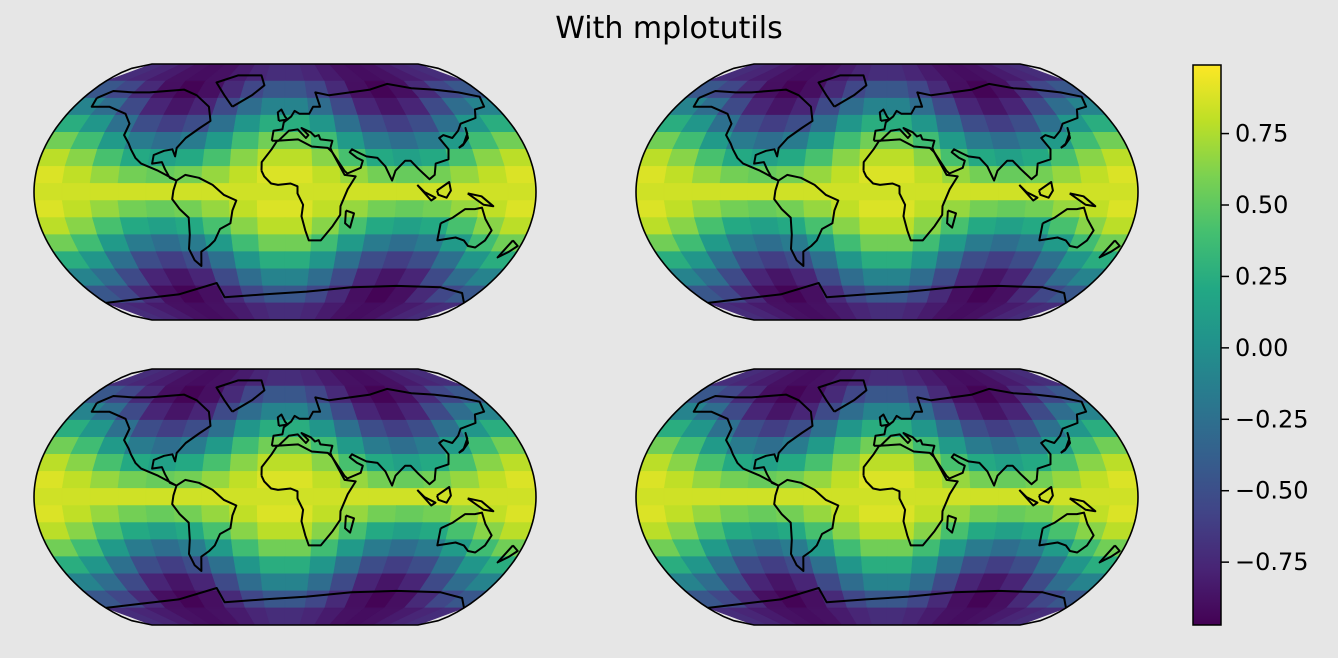  What do you see at coordinates (1272, 419) in the screenshot?
I see `colorbar-tick-label: −0.25` at bounding box center [1272, 419].